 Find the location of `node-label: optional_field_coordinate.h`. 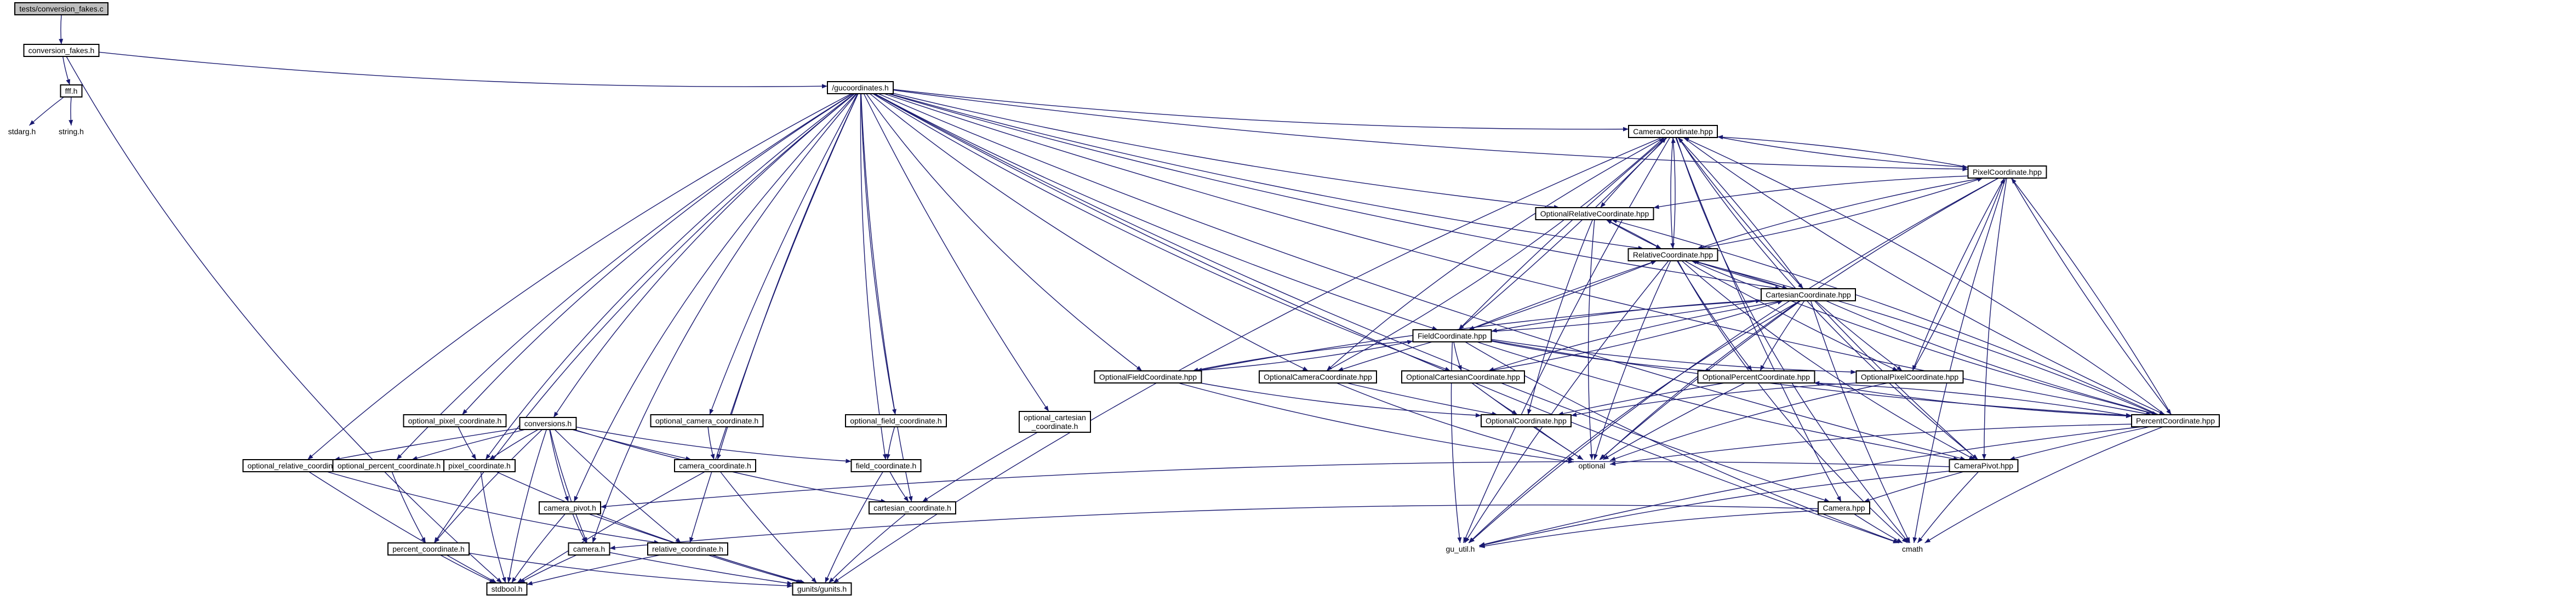

node-label: optional_field_coordinate.h is located at coordinates (896, 420).